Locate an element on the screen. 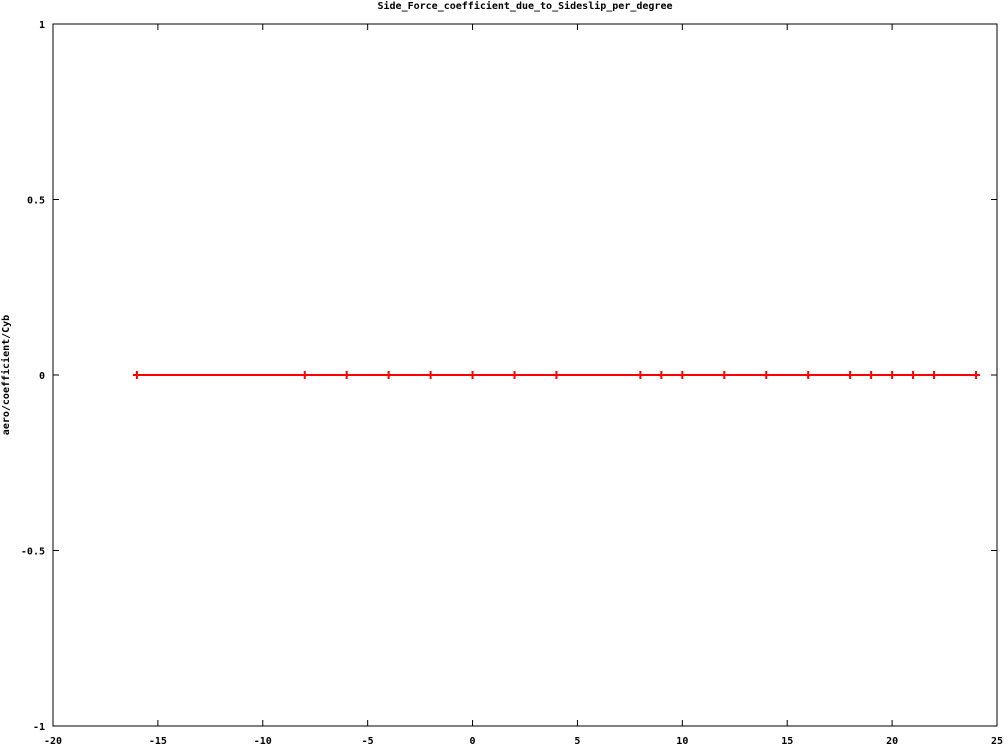 The height and width of the screenshot is (744, 1007). x-tick-label: -5 is located at coordinates (368, 740).